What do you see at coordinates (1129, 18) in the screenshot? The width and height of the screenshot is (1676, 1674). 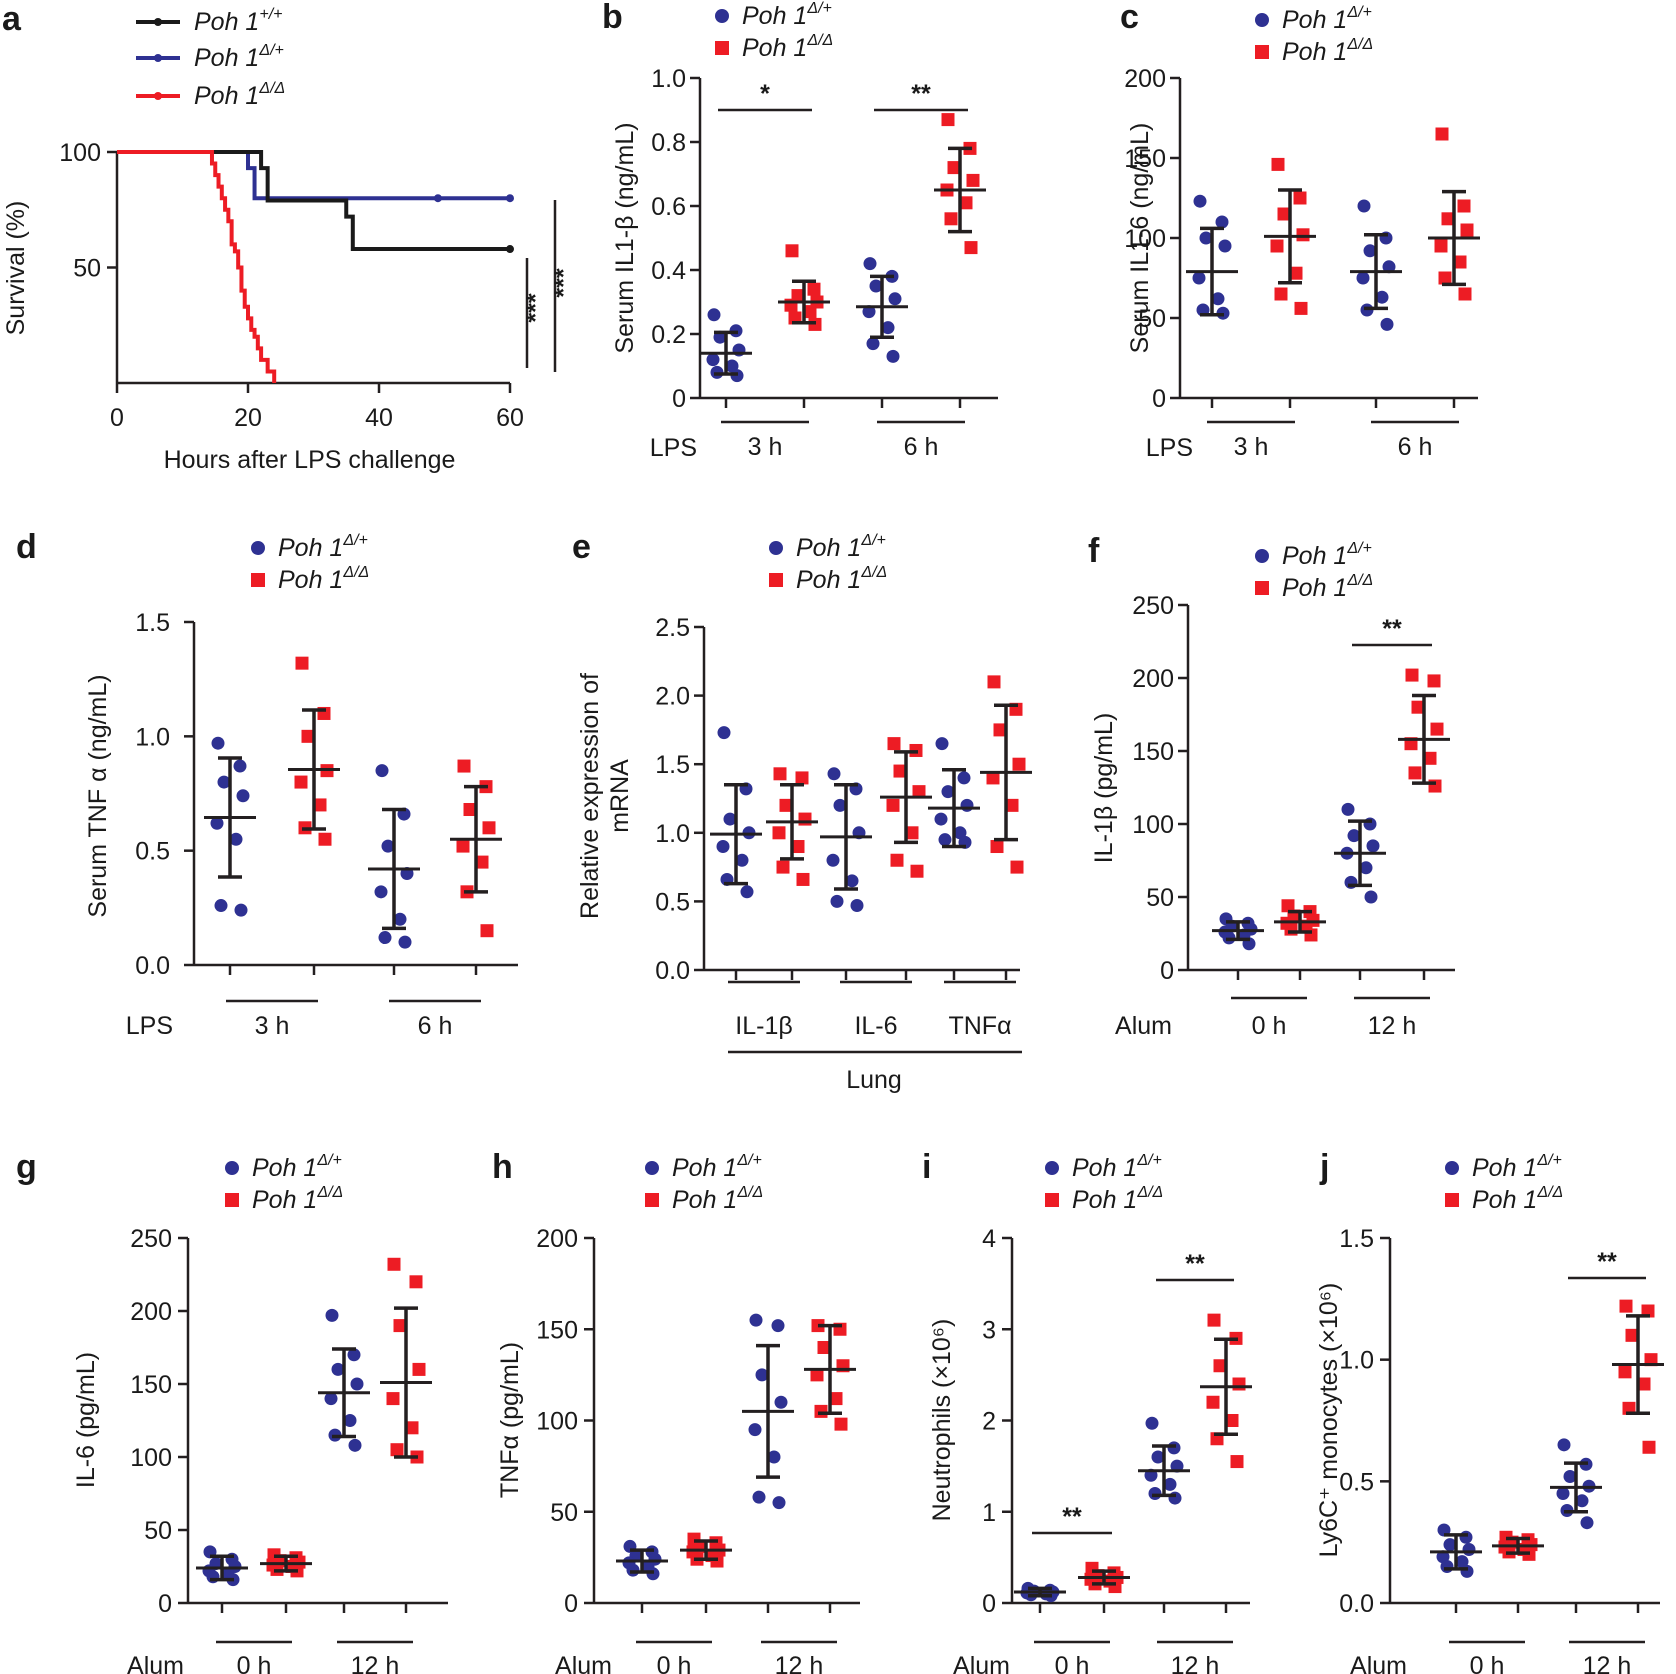 I see `panel-label: c` at bounding box center [1129, 18].